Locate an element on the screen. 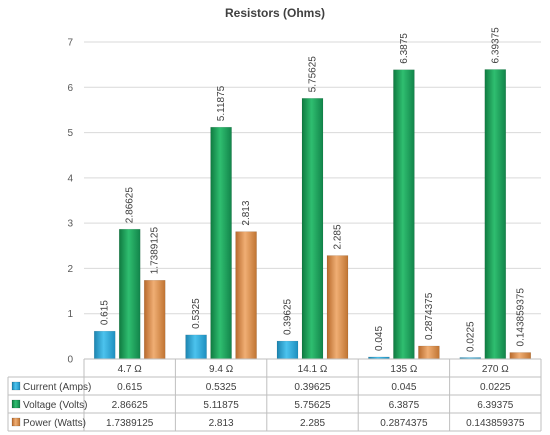 The height and width of the screenshot is (435, 550). table-cell: 0.045 is located at coordinates (403, 387).